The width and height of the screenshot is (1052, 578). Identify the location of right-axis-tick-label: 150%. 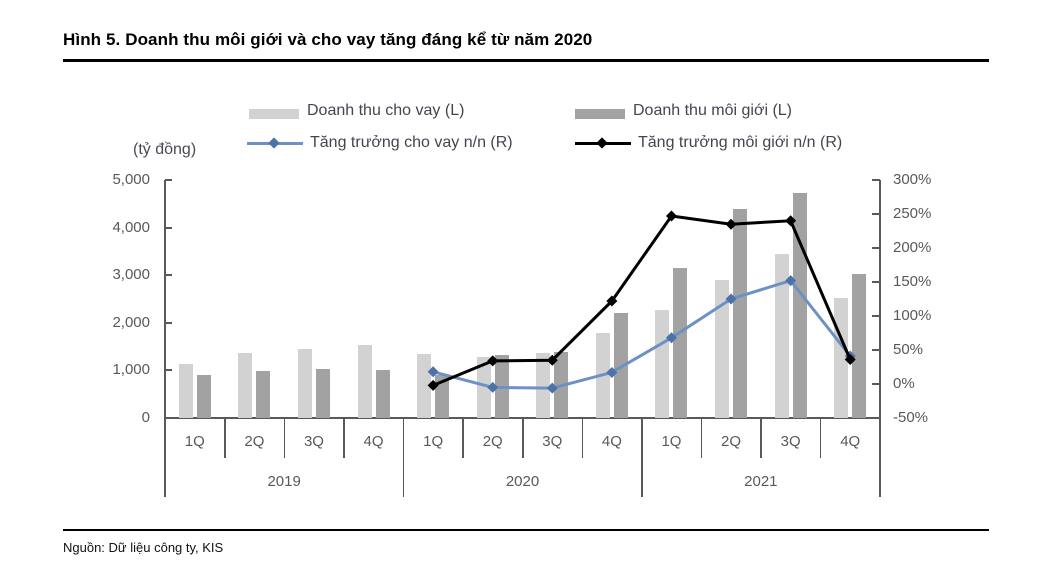
(912, 281).